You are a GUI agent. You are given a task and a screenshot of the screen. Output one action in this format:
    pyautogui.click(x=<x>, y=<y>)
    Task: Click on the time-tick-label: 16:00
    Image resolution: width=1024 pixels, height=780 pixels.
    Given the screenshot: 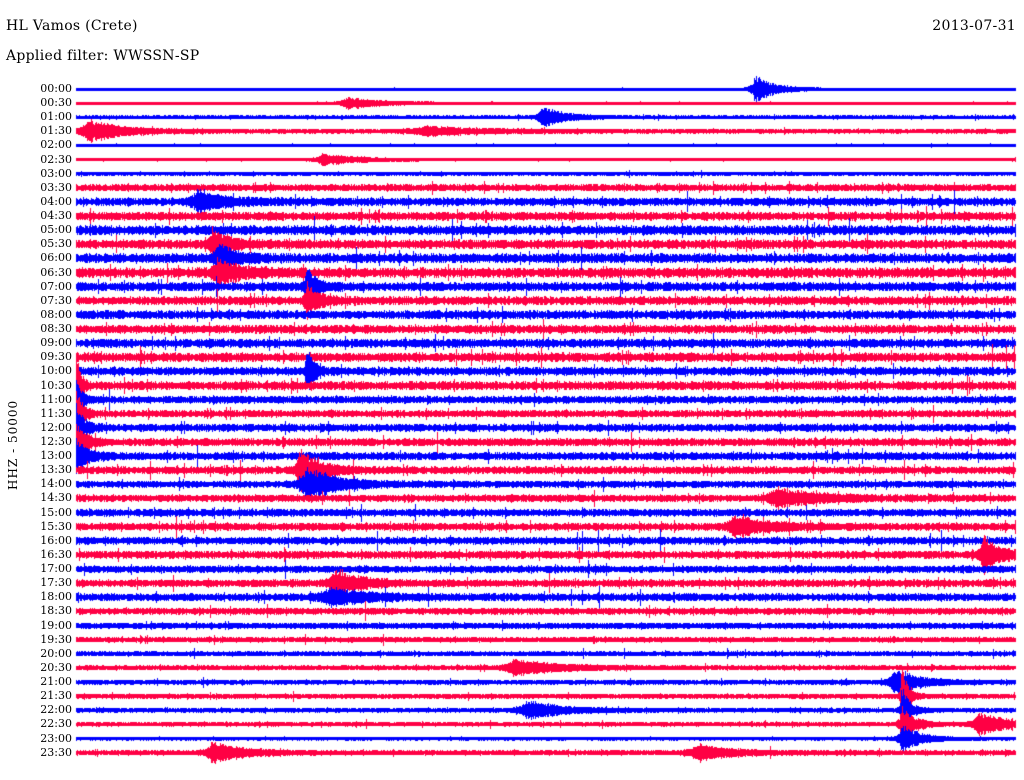 What is the action you would take?
    pyautogui.click(x=56, y=540)
    